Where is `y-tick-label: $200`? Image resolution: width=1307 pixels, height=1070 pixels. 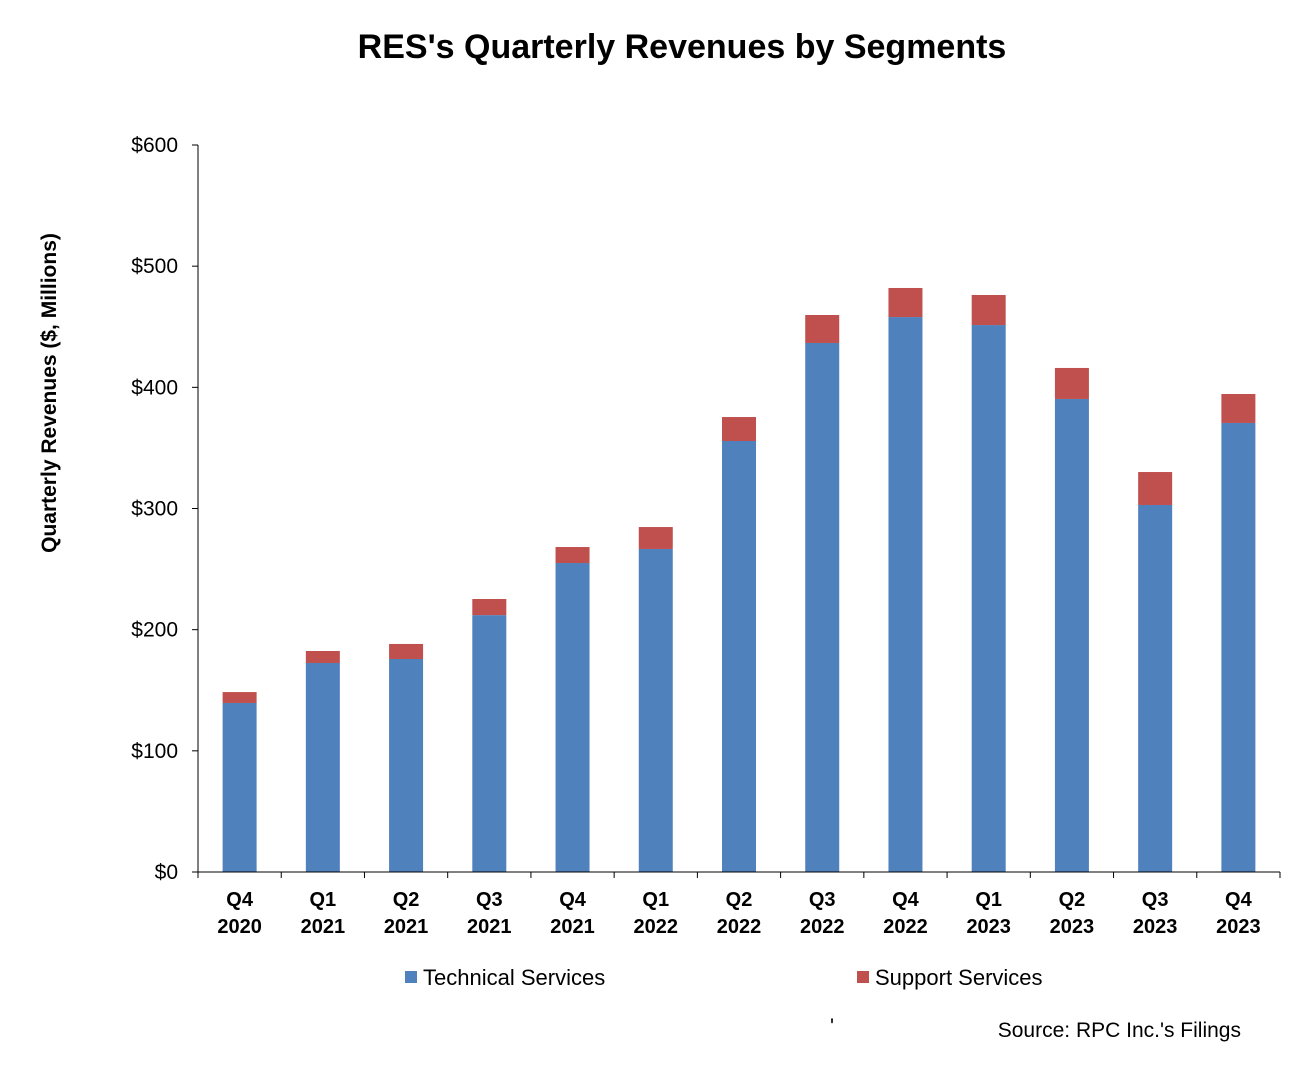
y-tick-label: $200 is located at coordinates (154, 630).